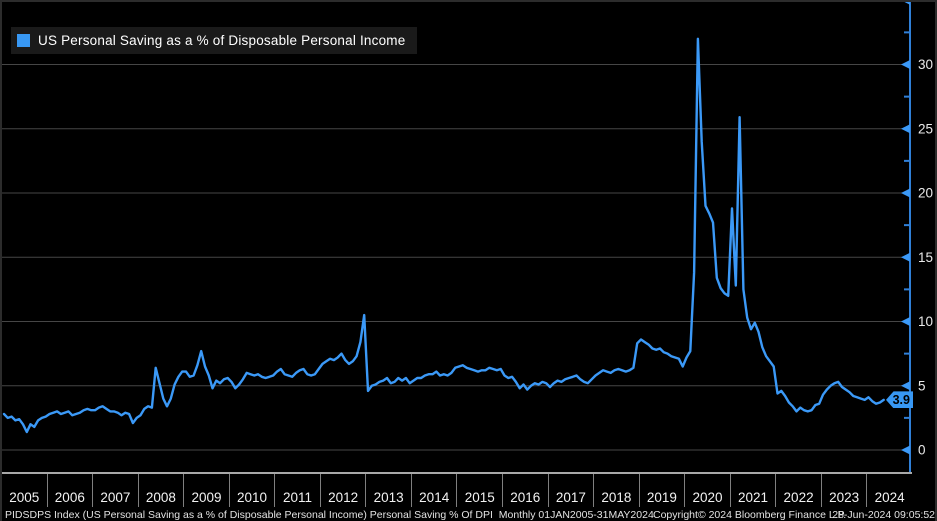 This screenshot has width=937, height=521. I want to click on year-cell: 2020, so click(707, 490).